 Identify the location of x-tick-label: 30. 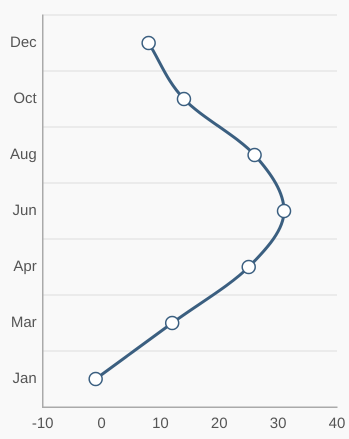
(278, 423).